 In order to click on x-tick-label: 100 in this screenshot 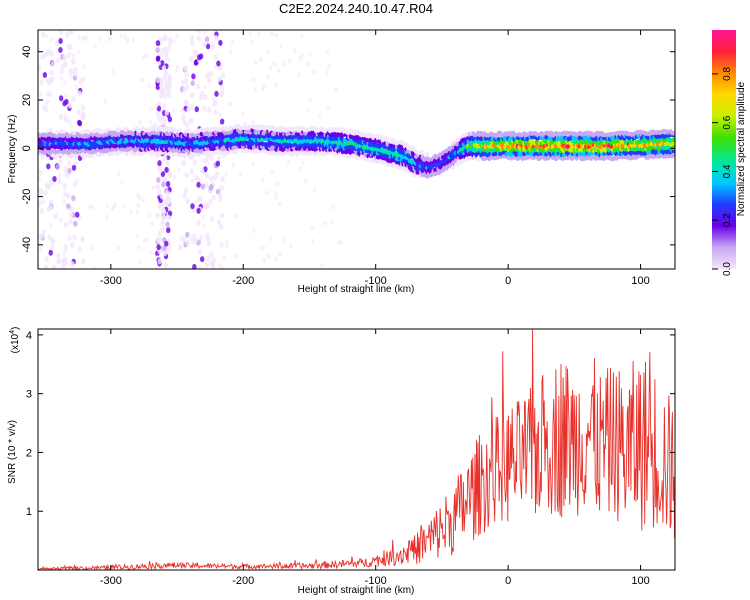, I will do `click(640, 281)`.